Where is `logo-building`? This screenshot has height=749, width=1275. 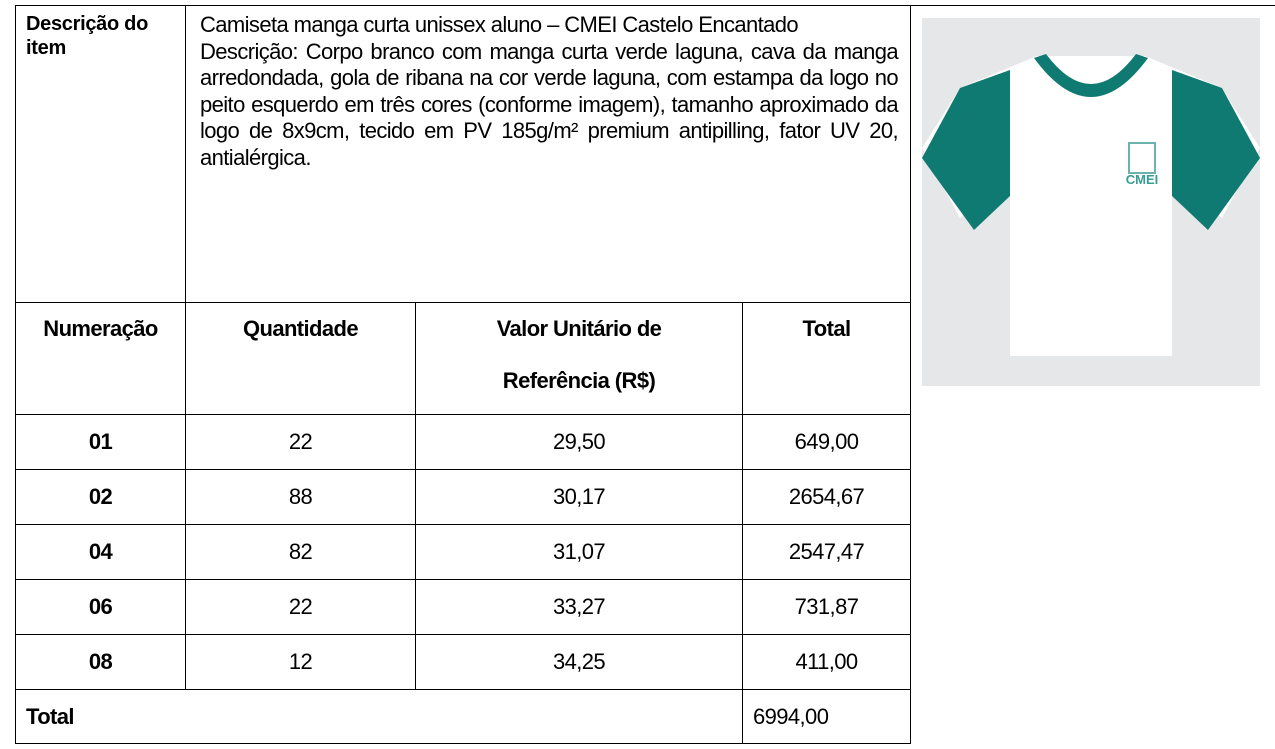
logo-building is located at coordinates (1142, 158).